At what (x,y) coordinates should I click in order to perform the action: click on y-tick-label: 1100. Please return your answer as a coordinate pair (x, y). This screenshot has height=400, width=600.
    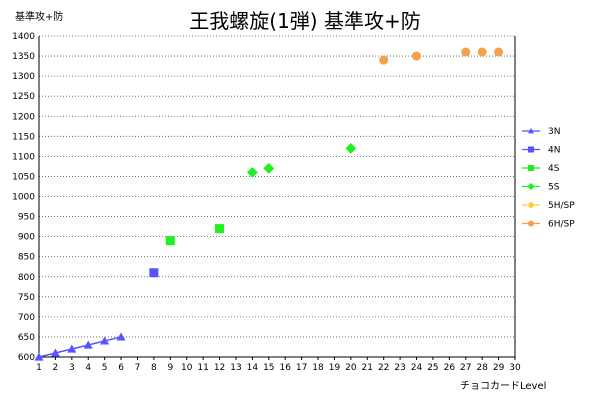
    Looking at the image, I should click on (23, 157).